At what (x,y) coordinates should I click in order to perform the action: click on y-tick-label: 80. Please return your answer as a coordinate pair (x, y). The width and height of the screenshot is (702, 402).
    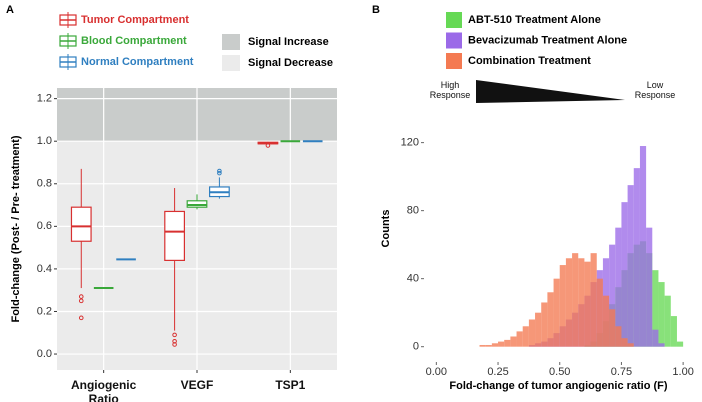
    Looking at the image, I should click on (413, 211).